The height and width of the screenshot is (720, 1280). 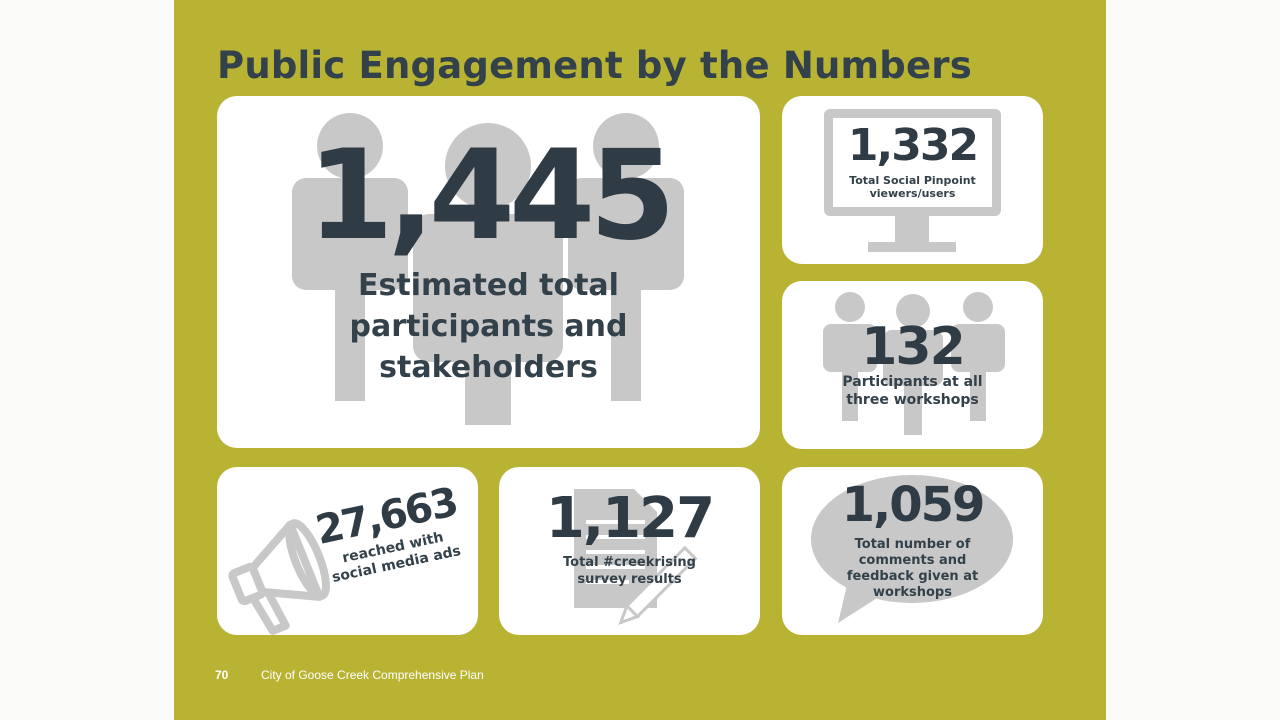 I want to click on workshops-label-line2: three workshops, so click(x=912, y=400).